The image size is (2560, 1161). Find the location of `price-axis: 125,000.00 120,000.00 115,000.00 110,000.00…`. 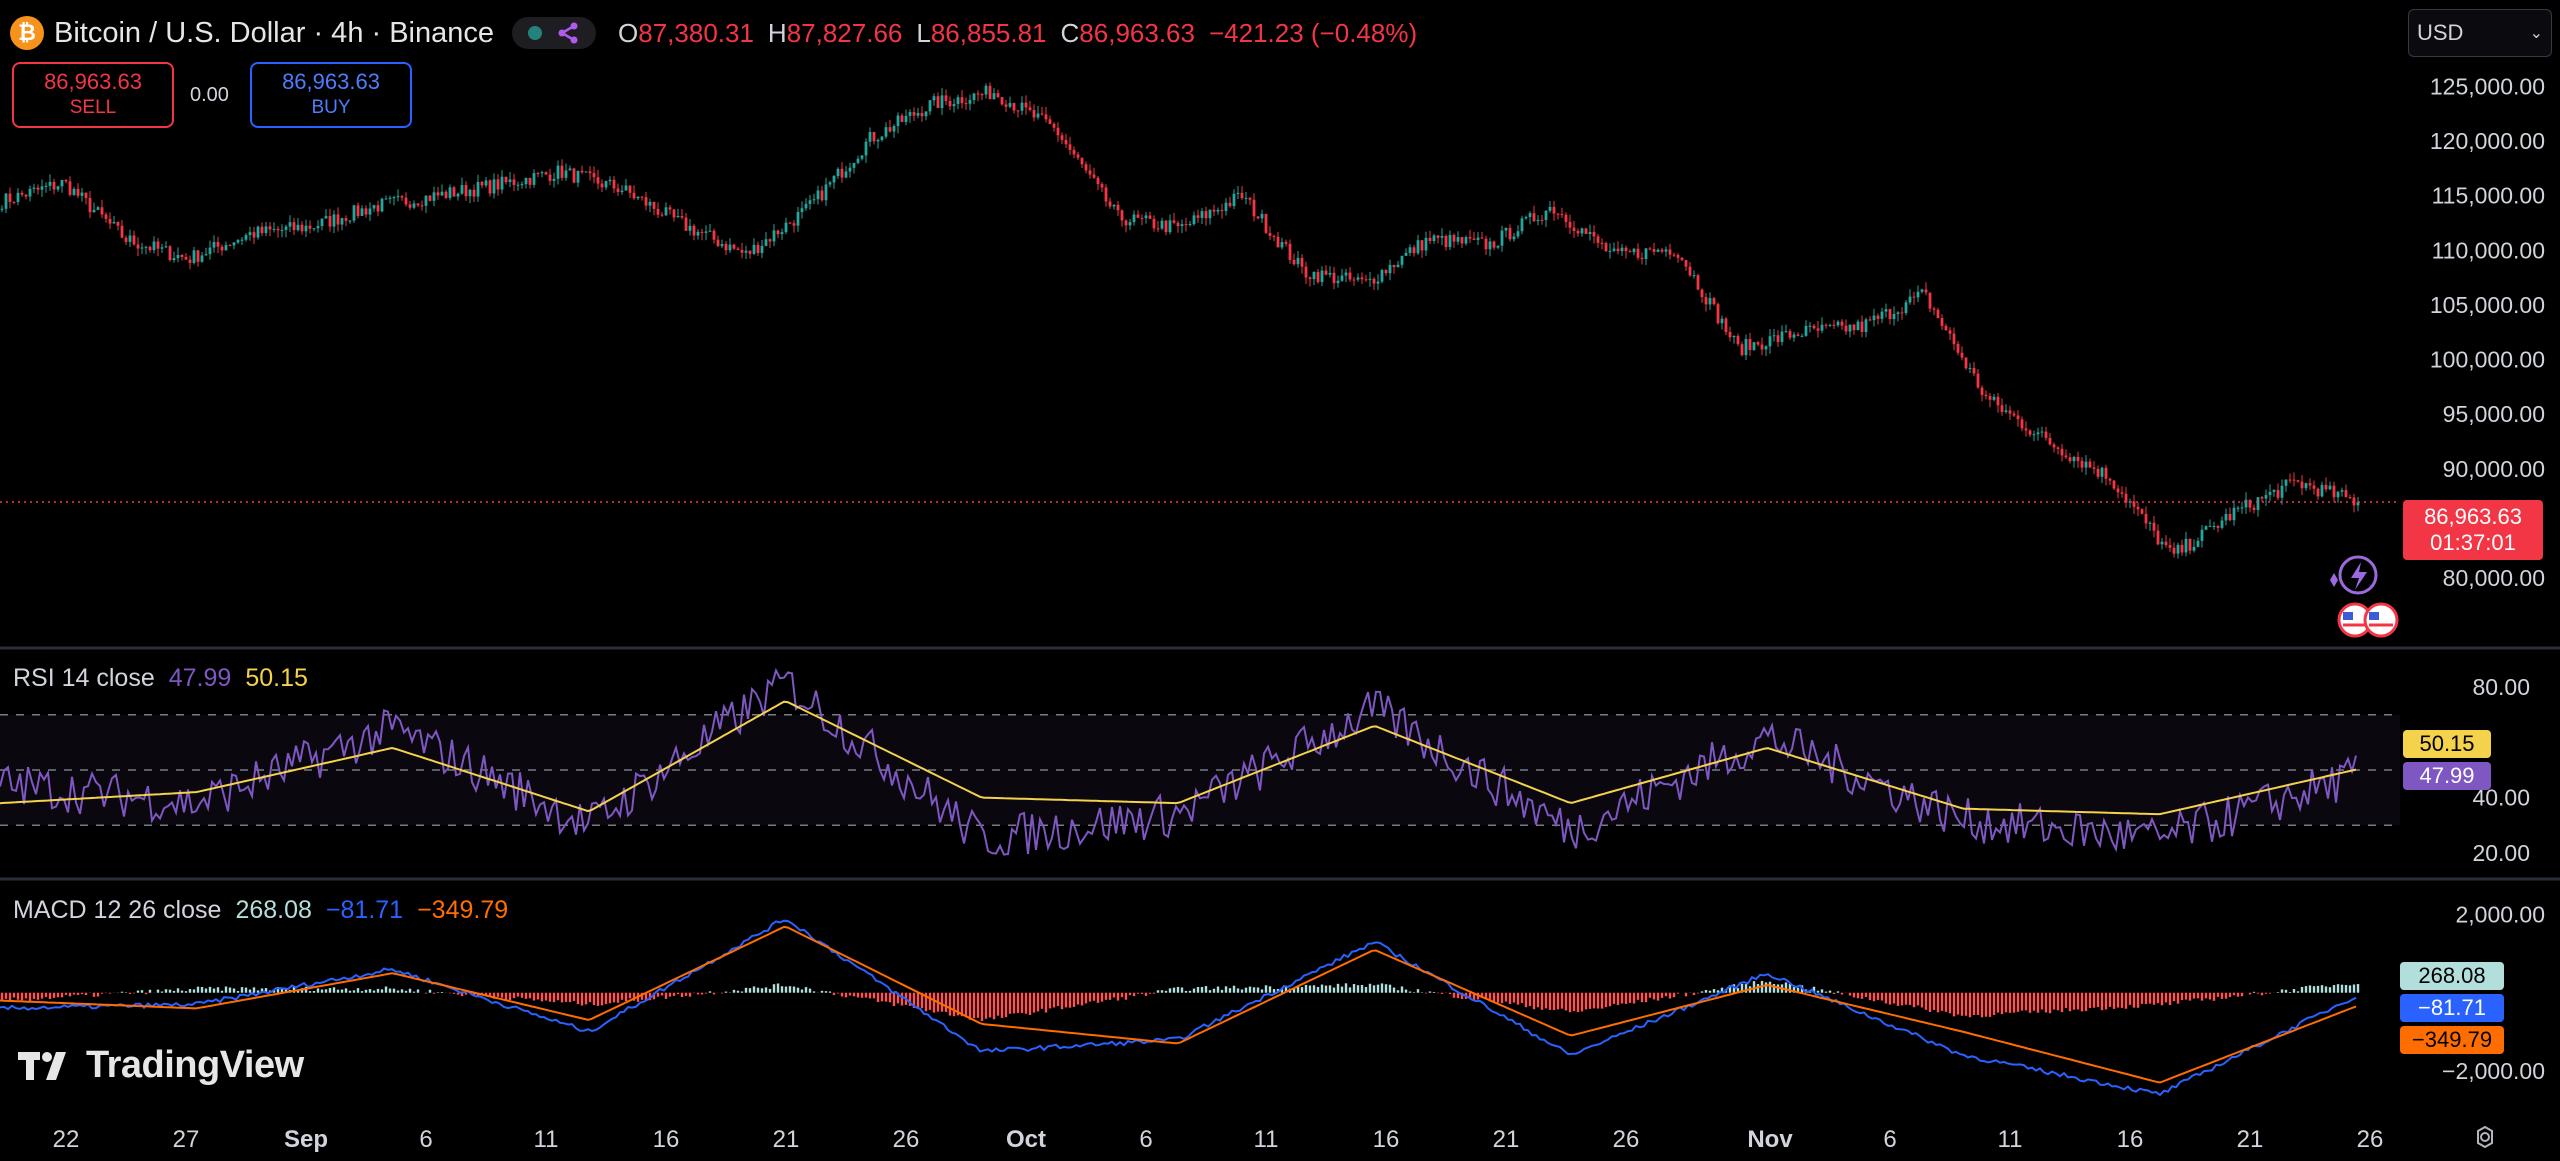

price-axis: 125,000.00 120,000.00 115,000.00 110,000.00… is located at coordinates (2487, 332).